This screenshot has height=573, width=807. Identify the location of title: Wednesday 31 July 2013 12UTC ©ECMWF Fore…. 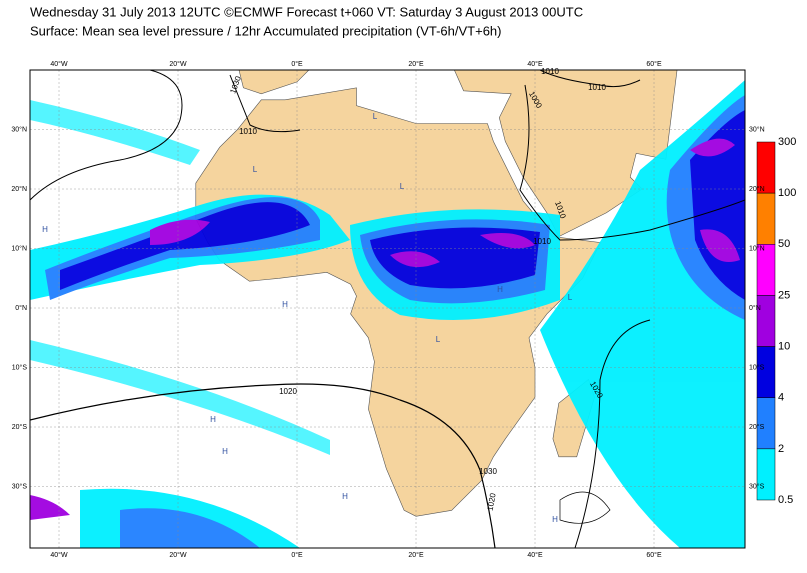
(306, 11).